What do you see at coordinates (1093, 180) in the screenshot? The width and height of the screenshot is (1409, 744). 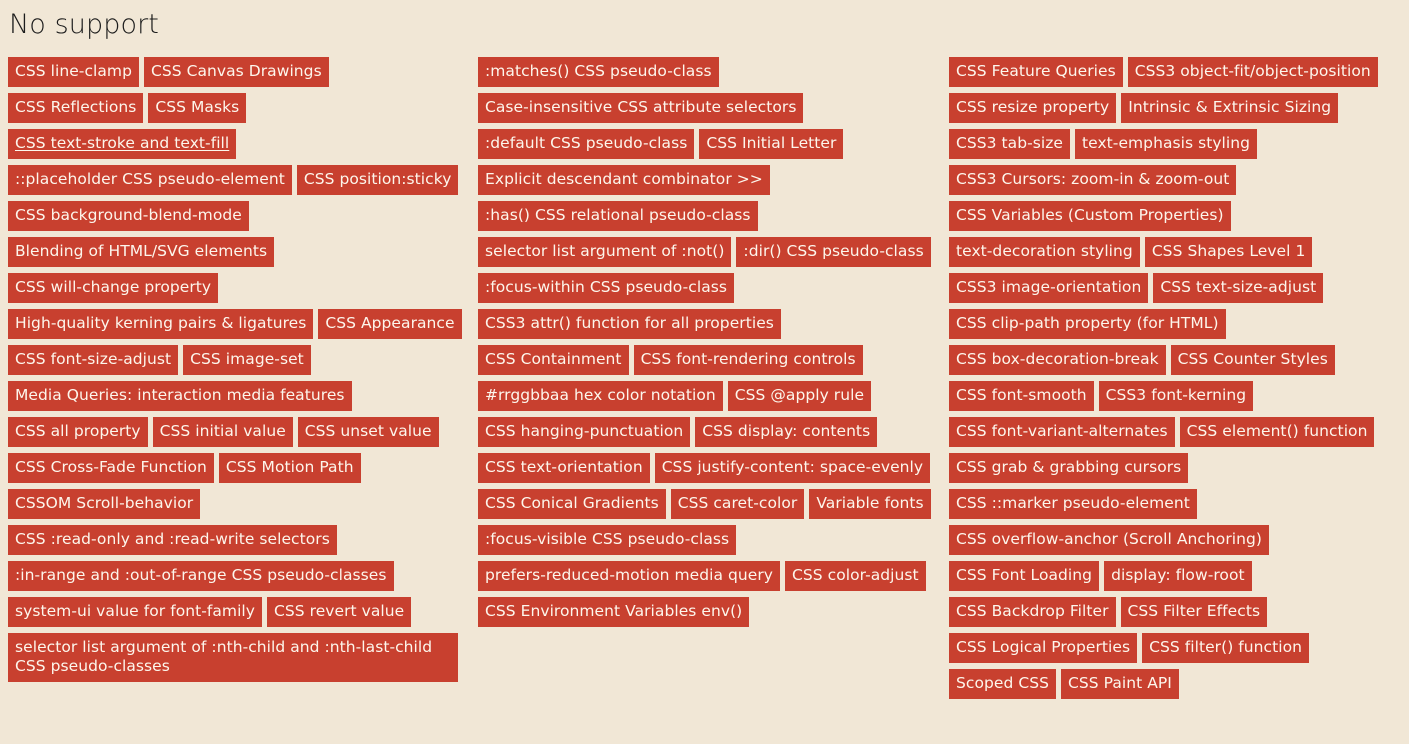 I see `feature-tag: CSS3 Cursors: zoom-in & zoom-out` at bounding box center [1093, 180].